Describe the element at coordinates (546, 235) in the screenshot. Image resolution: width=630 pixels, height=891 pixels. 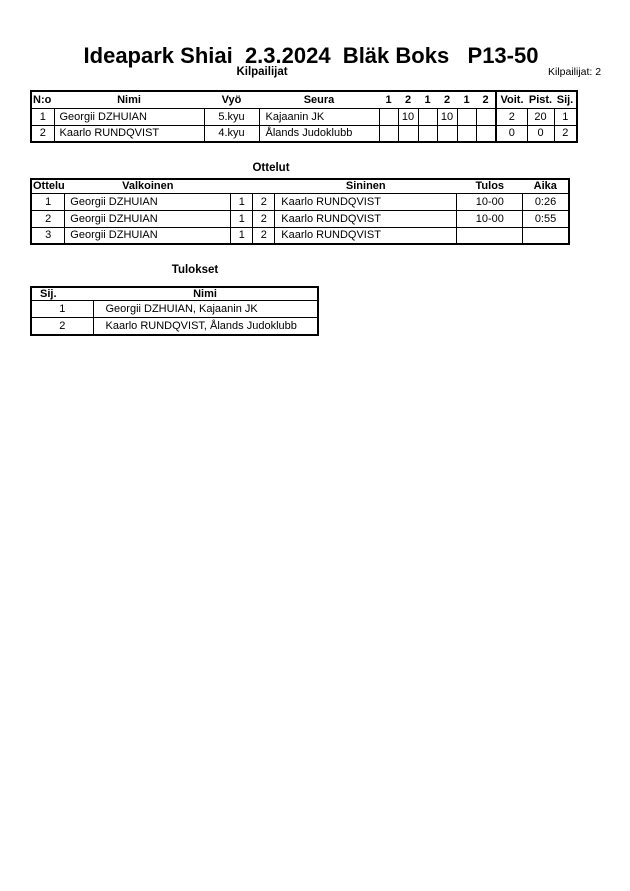
I see `cell-aika` at that location.